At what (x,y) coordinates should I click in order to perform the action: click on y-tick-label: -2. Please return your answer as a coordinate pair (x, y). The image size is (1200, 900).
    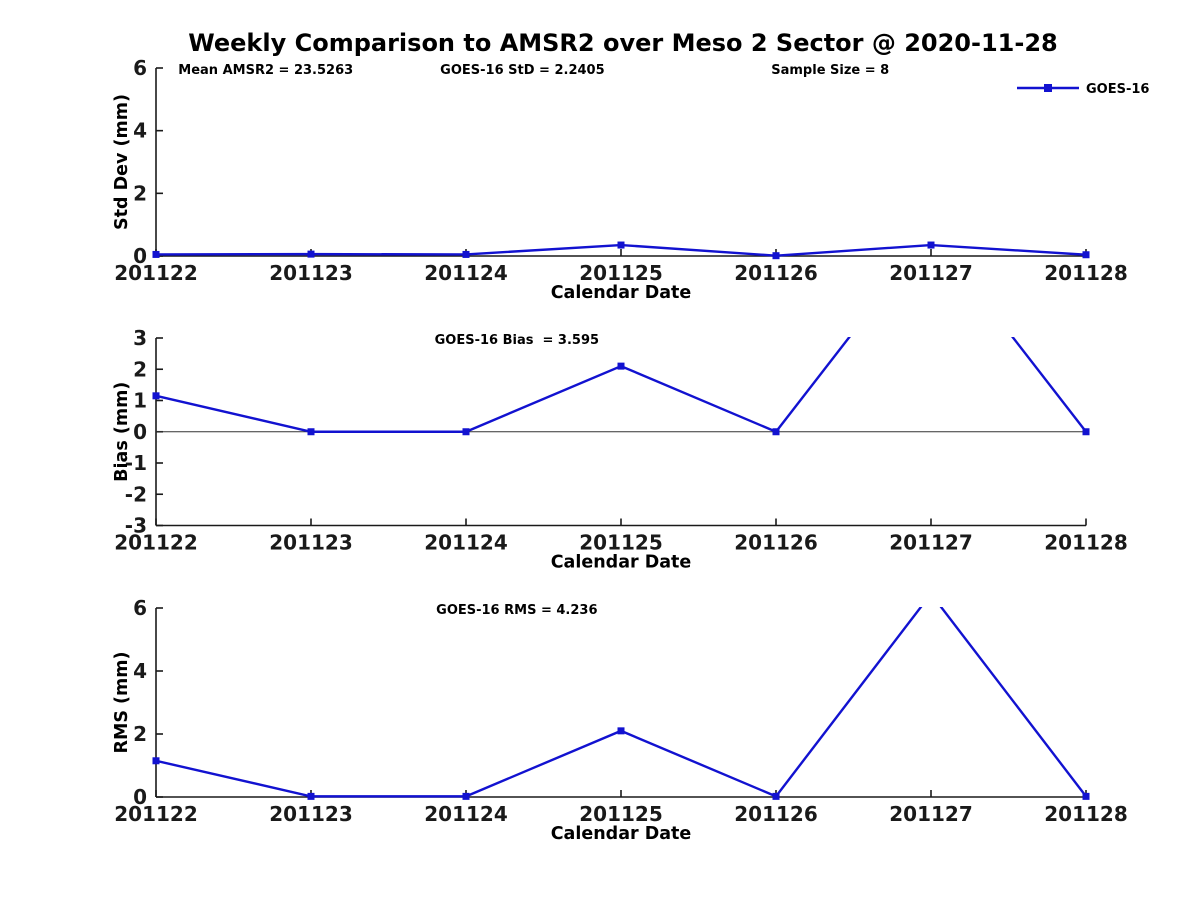
    Looking at the image, I should click on (136, 494).